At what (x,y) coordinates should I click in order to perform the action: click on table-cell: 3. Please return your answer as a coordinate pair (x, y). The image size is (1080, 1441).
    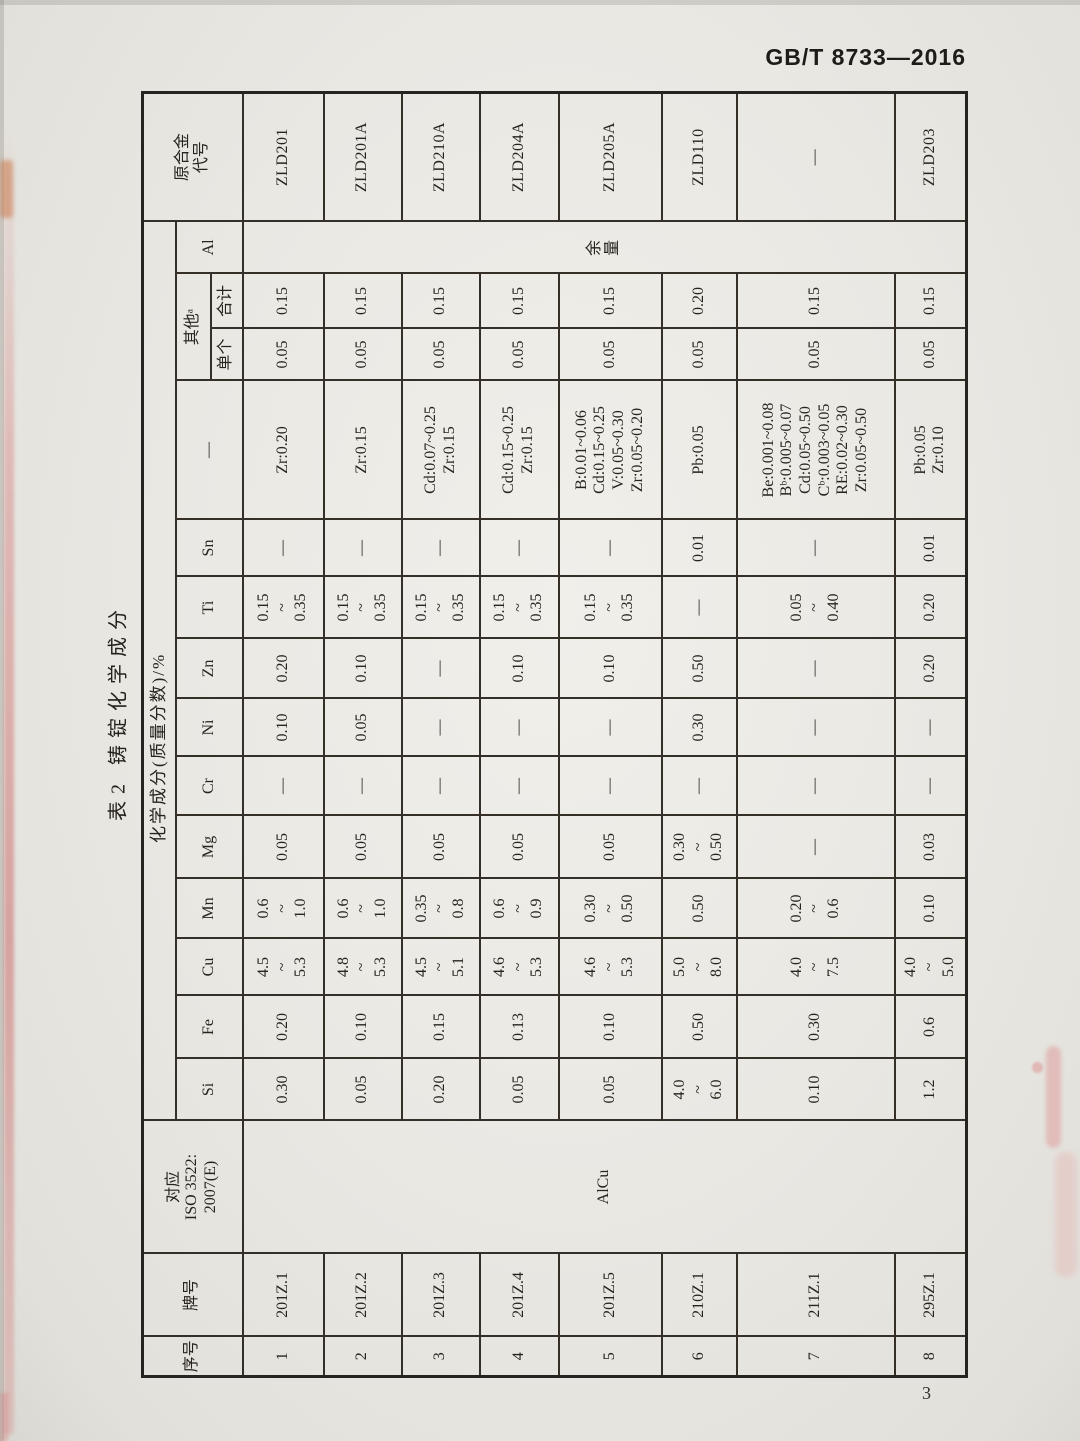
    Looking at the image, I should click on (440, 1356).